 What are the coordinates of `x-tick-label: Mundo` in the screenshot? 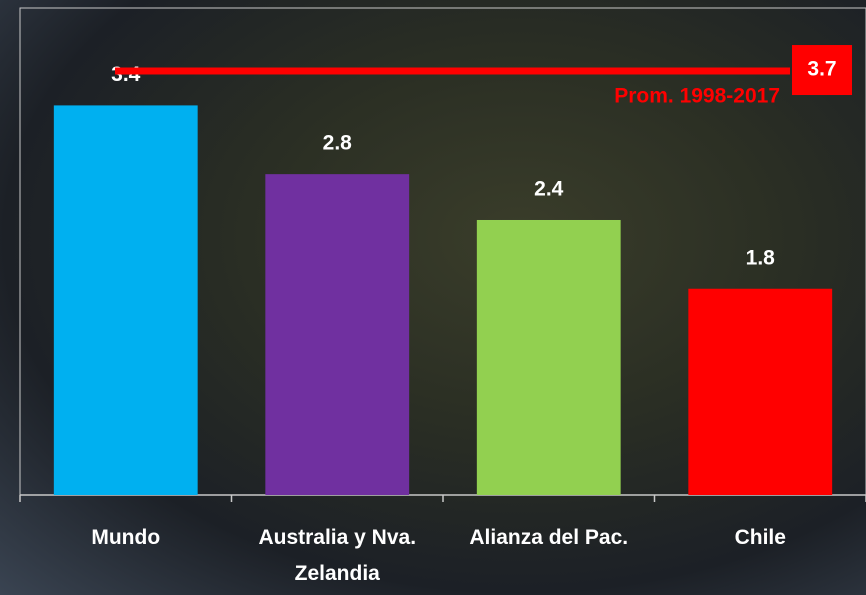 It's located at (126, 537).